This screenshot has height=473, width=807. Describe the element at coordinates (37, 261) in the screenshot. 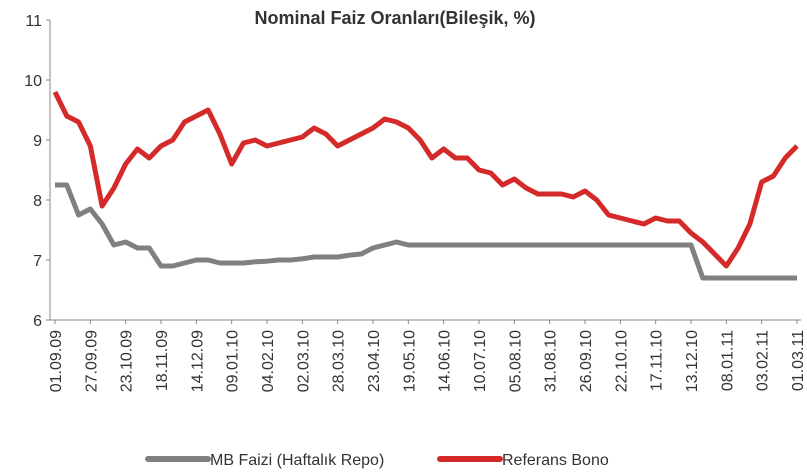

I see `y-tick-label: 7` at that location.